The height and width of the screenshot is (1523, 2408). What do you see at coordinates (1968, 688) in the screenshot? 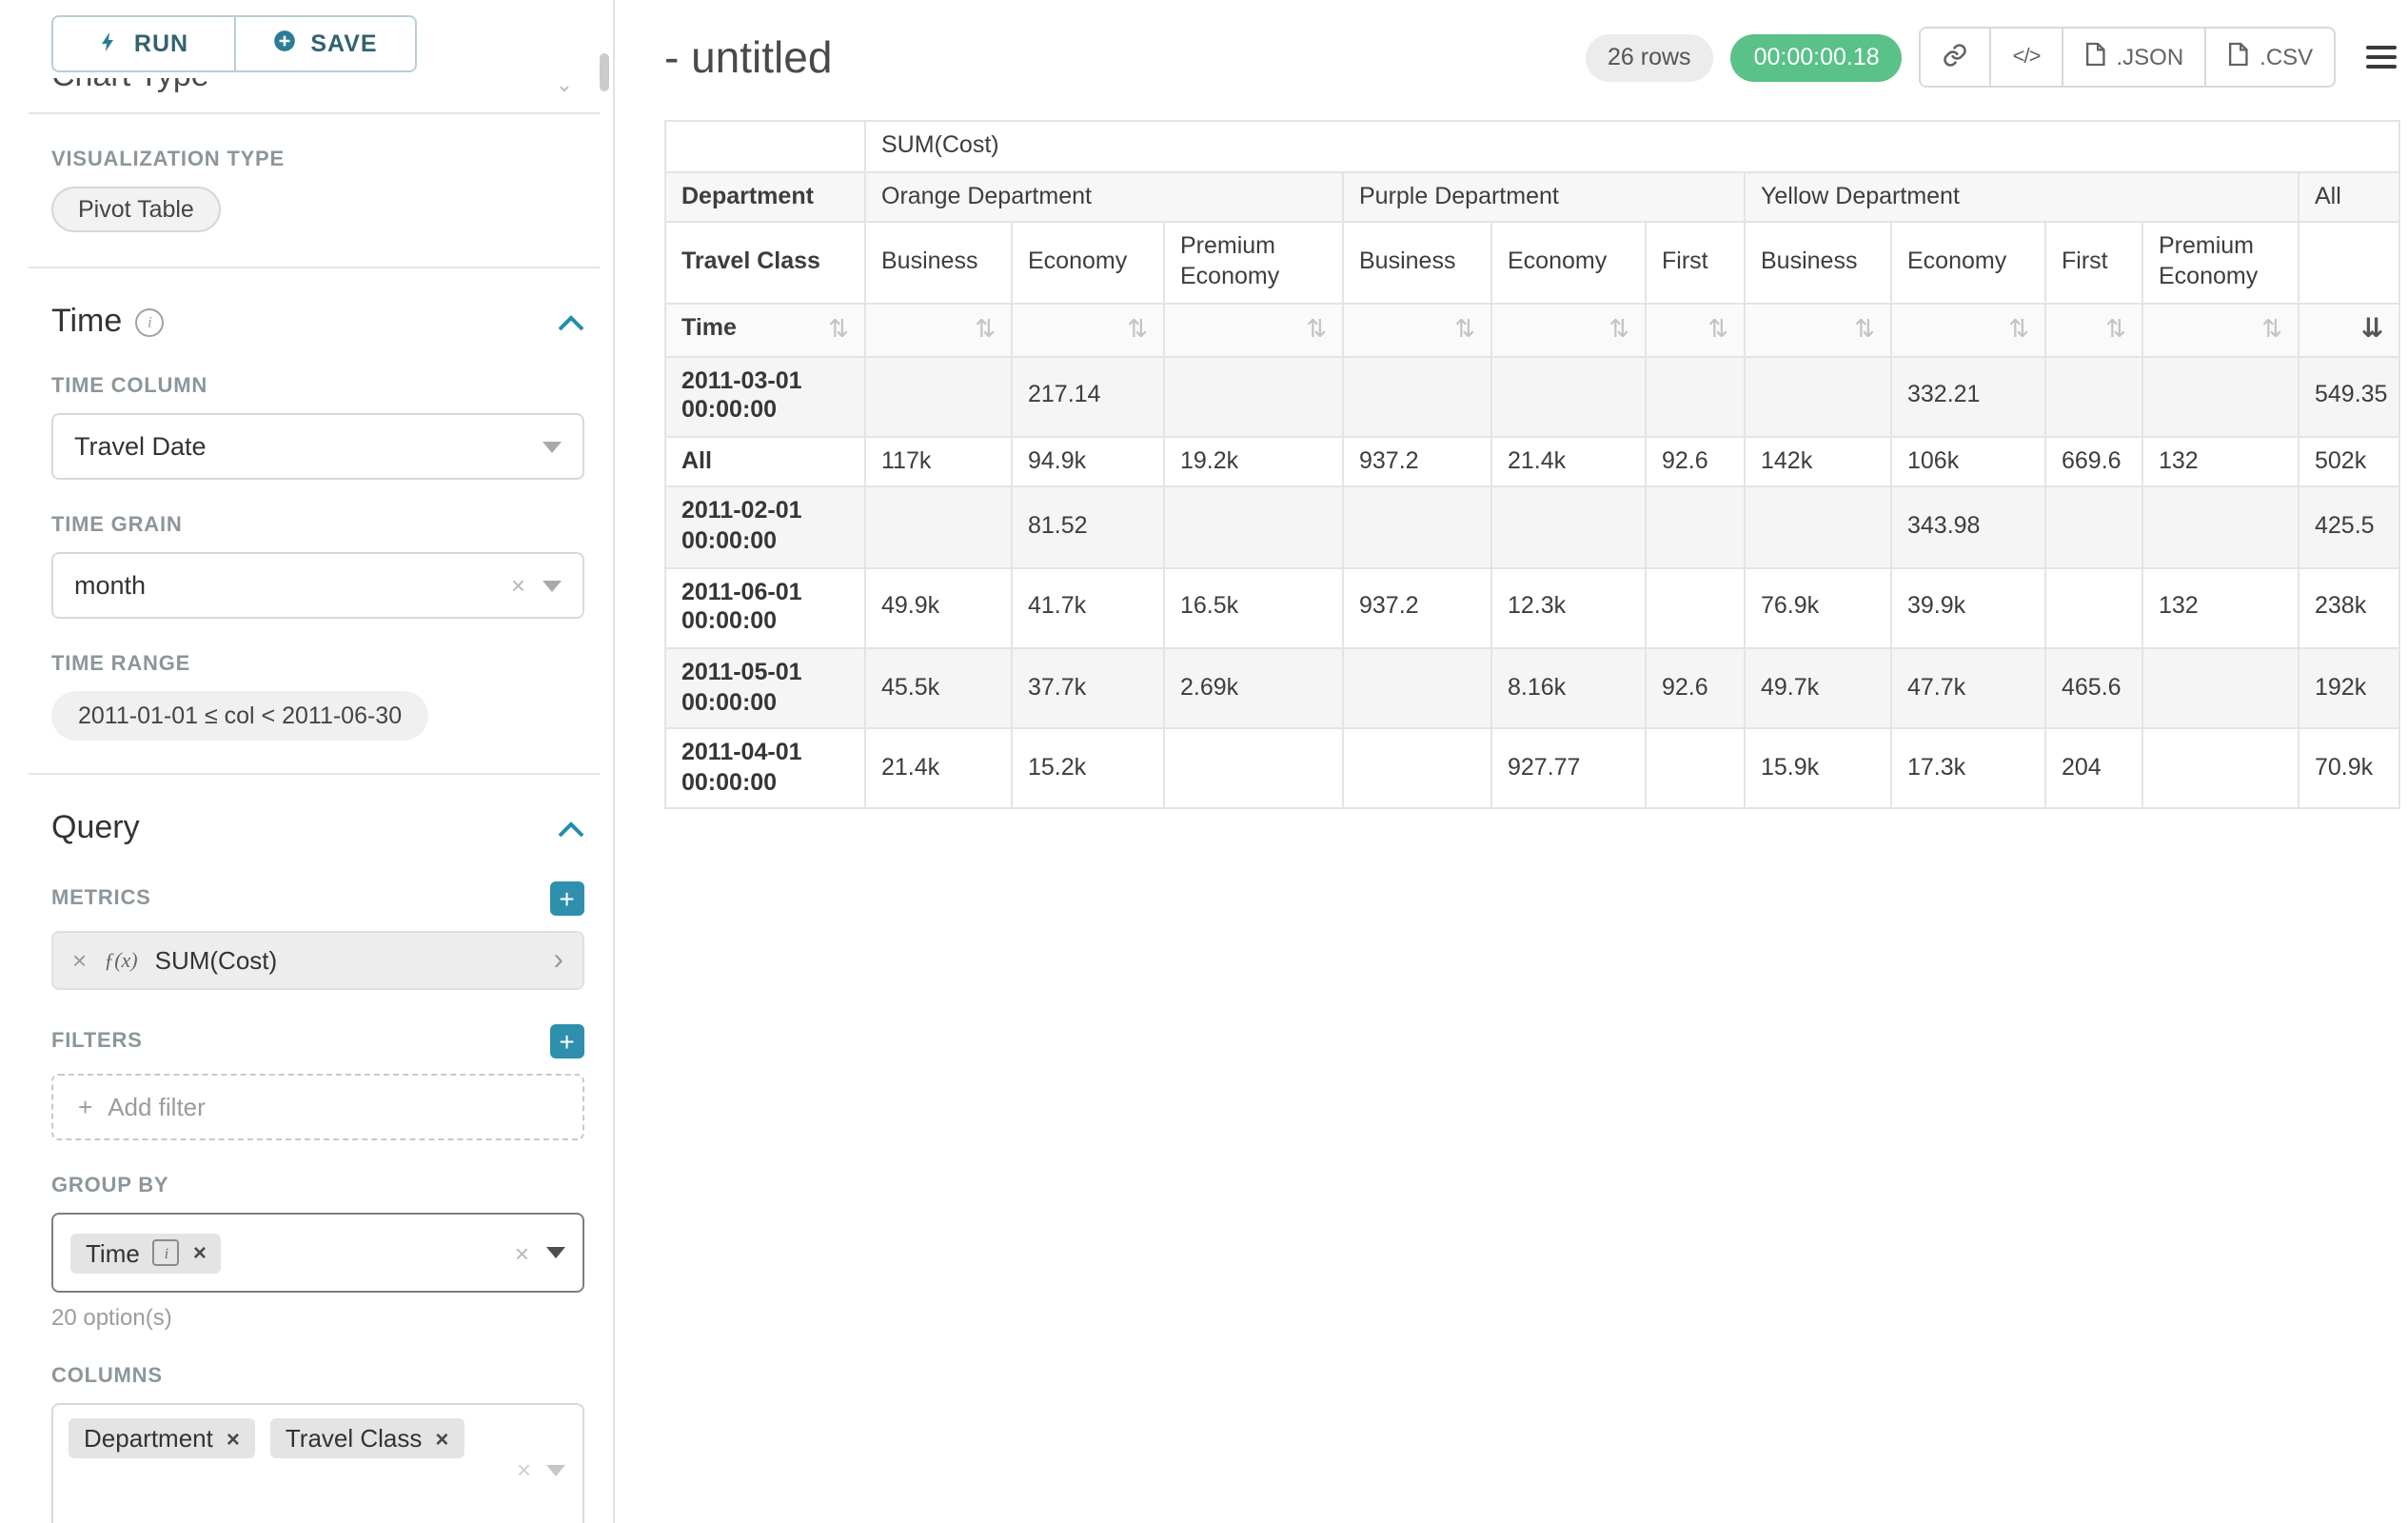
I see `cell: 47.7k` at bounding box center [1968, 688].